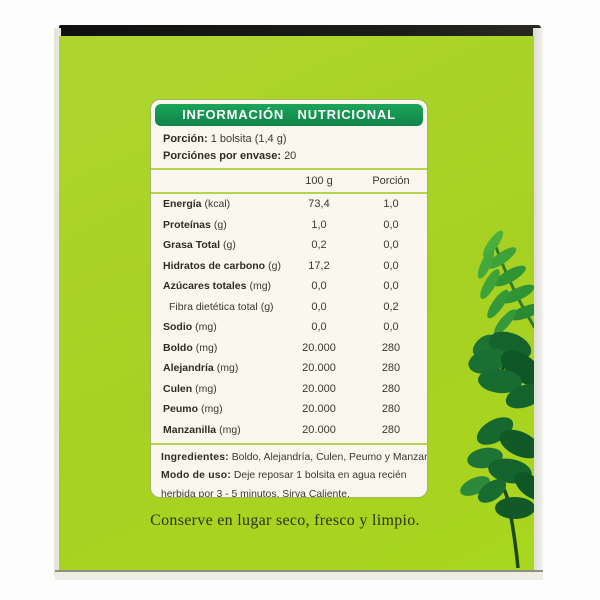 Image resolution: width=600 pixels, height=600 pixels. I want to click on nutrient-name: Peumo, so click(181, 409).